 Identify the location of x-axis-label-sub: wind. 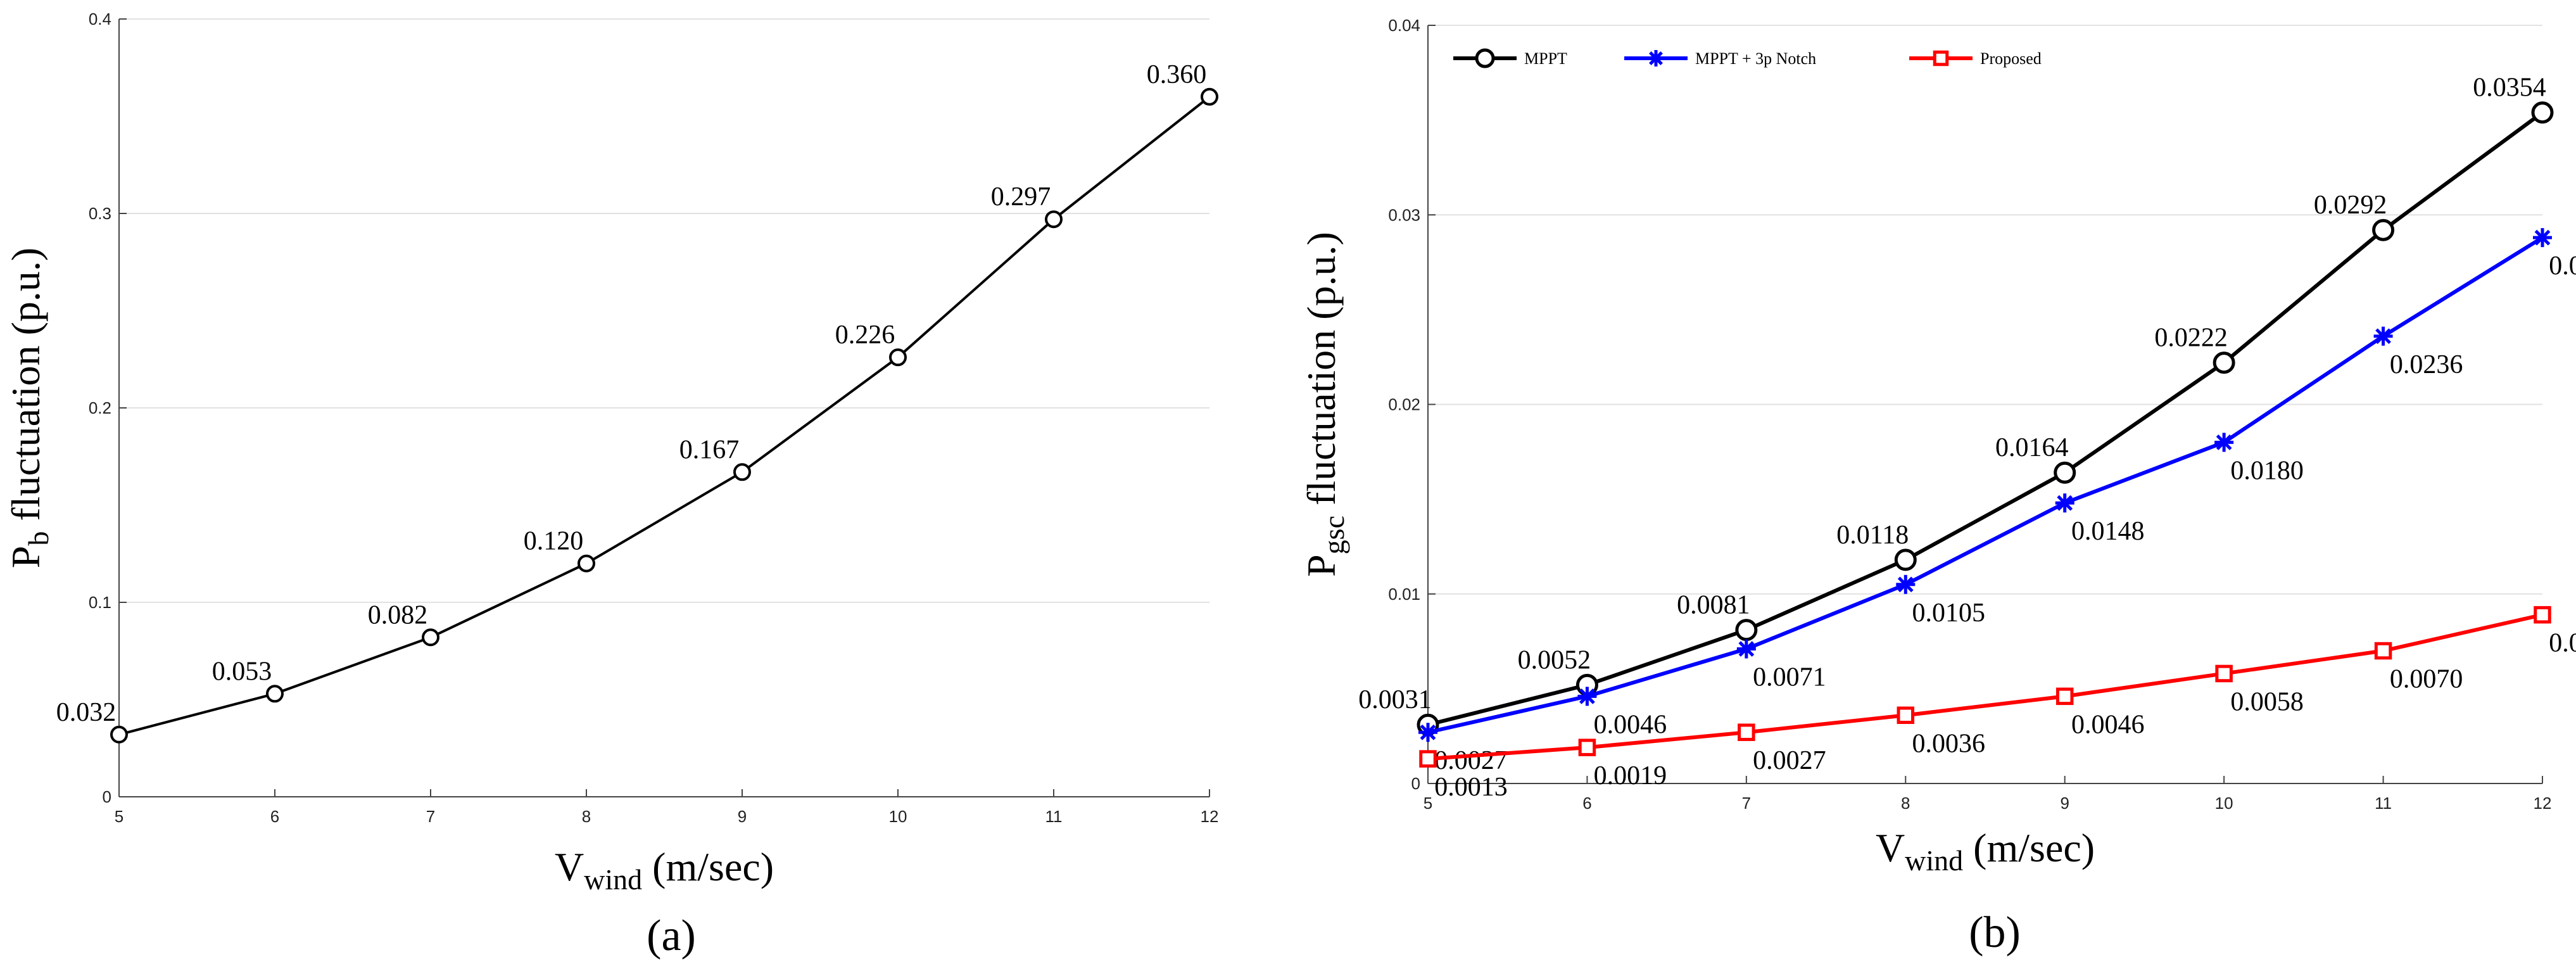
(613, 879).